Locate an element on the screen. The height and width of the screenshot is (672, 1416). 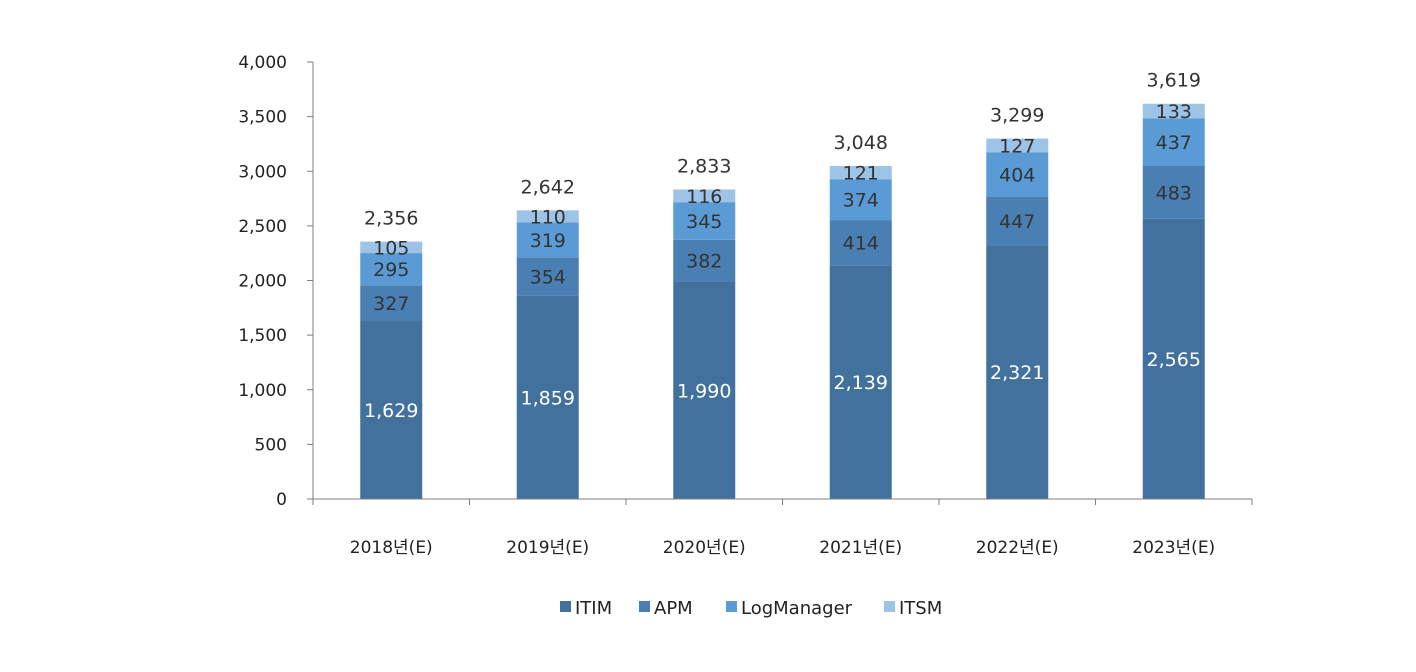
legend-swatch-itim is located at coordinates (565, 606).